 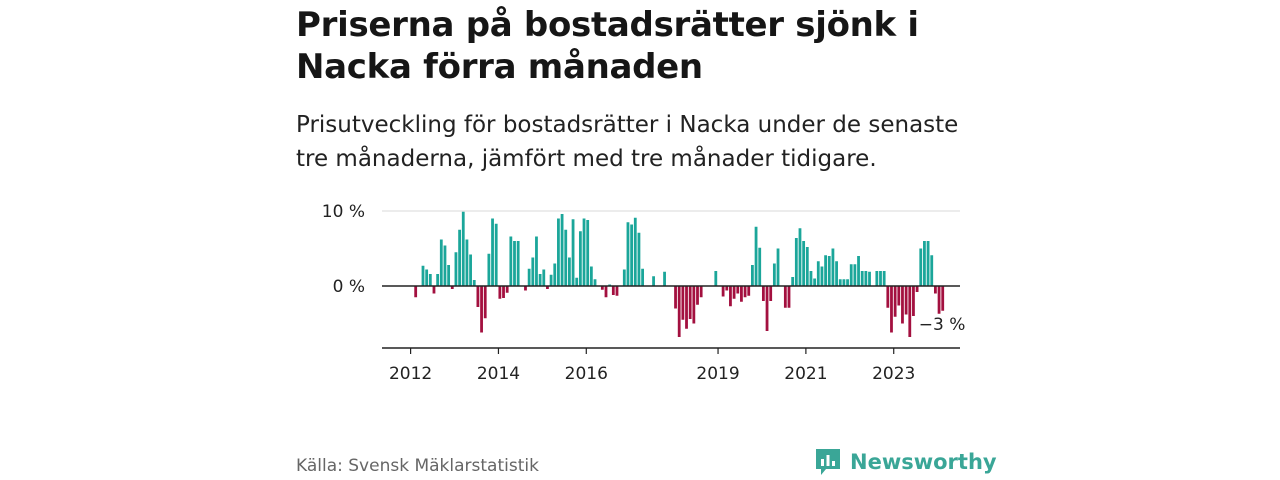 I want to click on axes, so click(x=671, y=319).